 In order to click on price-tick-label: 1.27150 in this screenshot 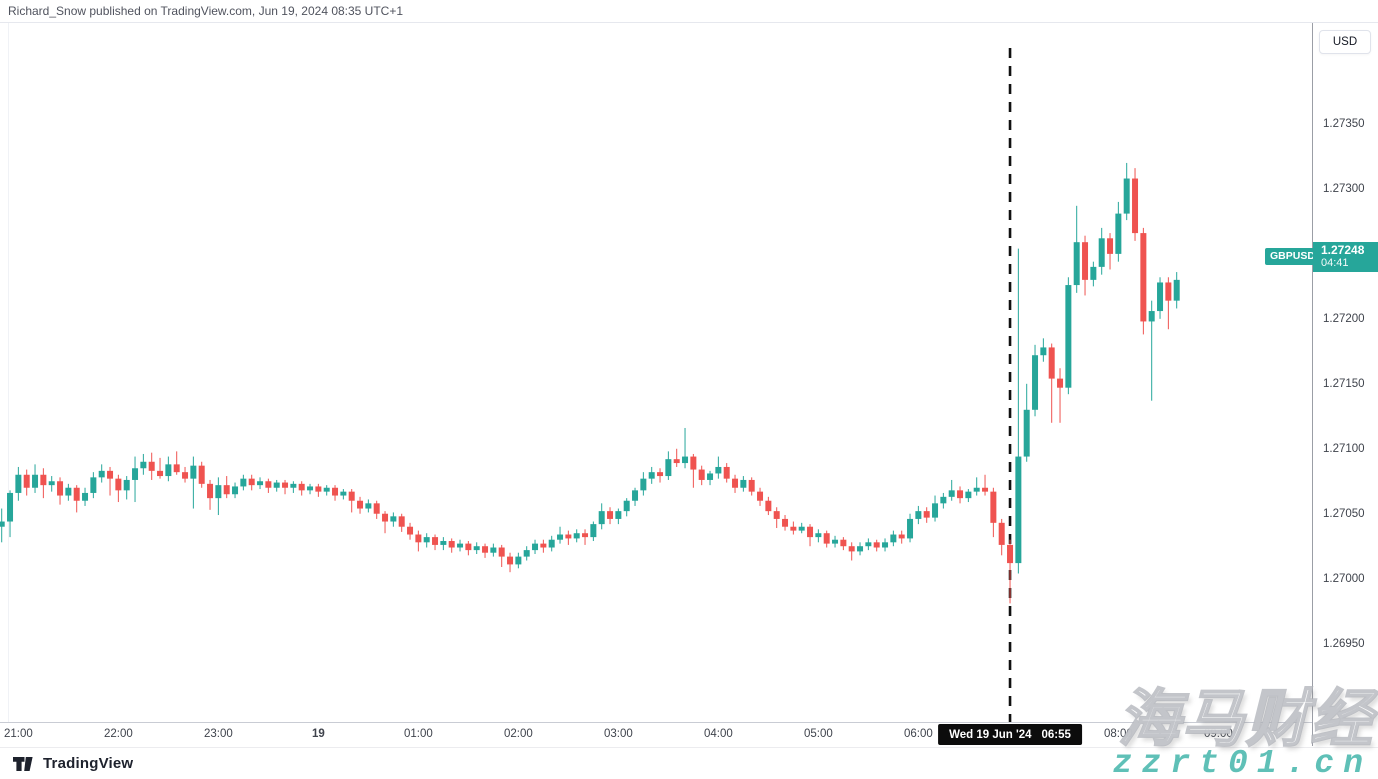, I will do `click(1344, 384)`.